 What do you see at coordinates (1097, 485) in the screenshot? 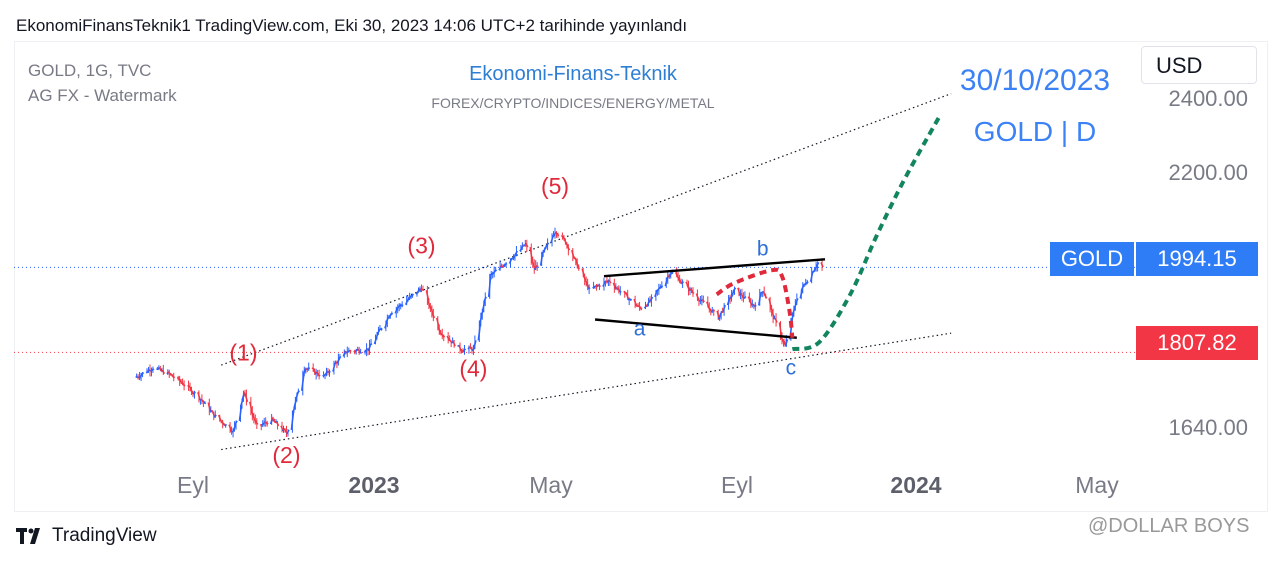
I see `x-tick-may-2024: May` at bounding box center [1097, 485].